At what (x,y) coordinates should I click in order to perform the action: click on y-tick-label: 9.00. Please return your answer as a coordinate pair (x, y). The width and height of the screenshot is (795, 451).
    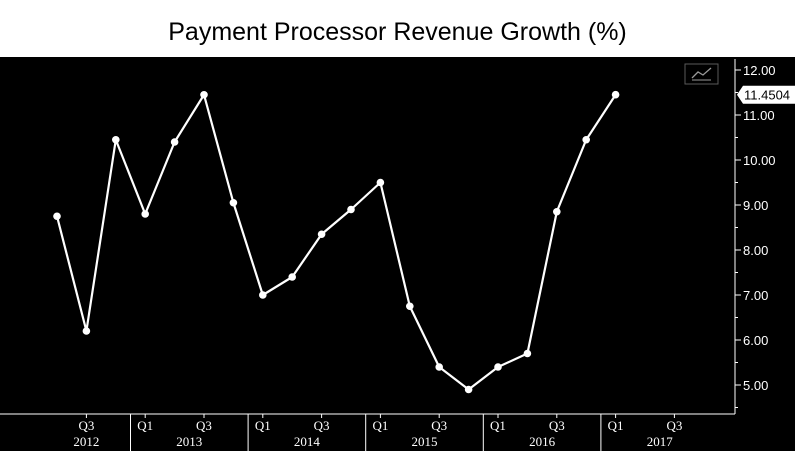
    Looking at the image, I should click on (755, 205).